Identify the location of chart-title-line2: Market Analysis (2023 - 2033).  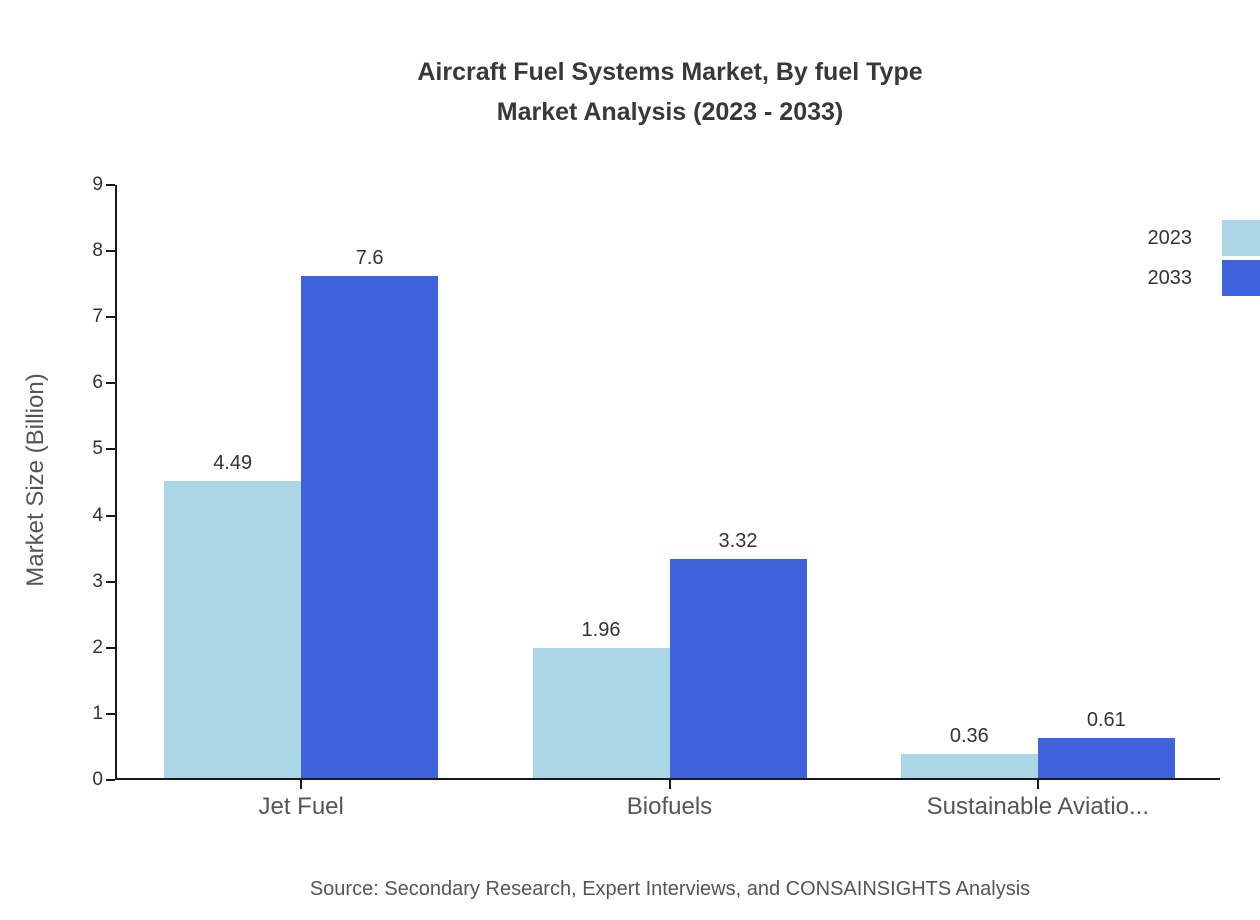
(670, 112).